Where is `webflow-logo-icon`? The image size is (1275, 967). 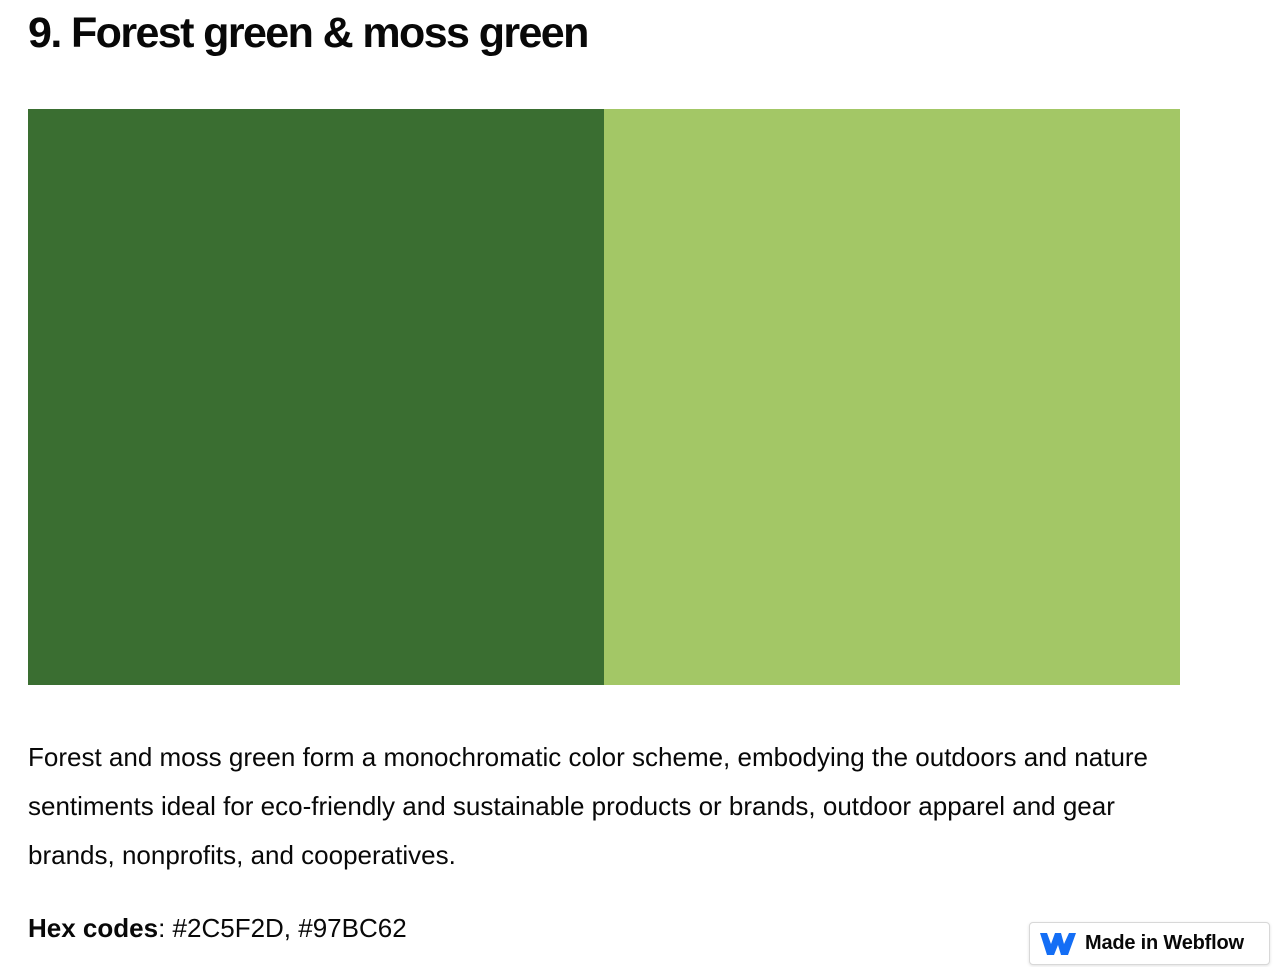 webflow-logo-icon is located at coordinates (1058, 944).